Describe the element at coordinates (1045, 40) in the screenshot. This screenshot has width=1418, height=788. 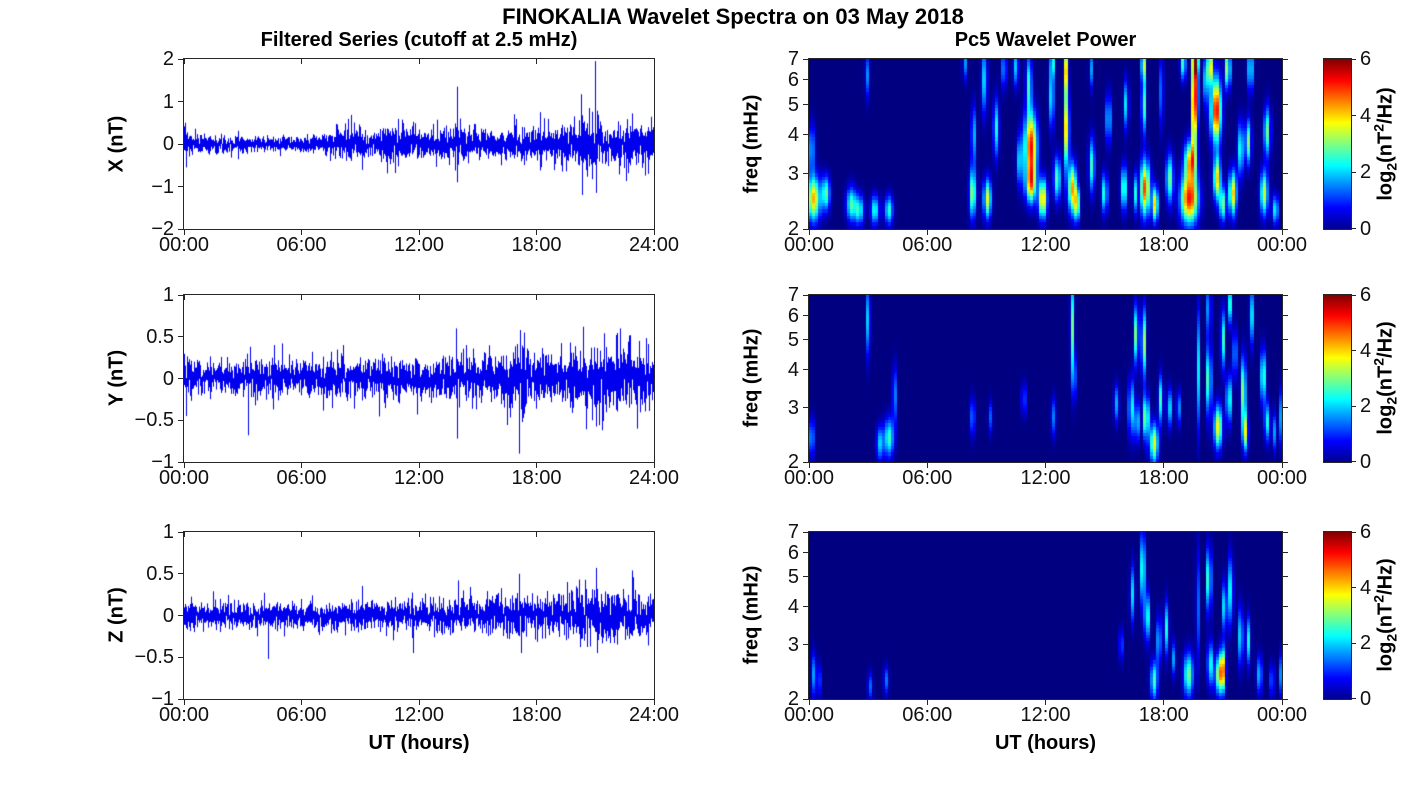
I see `right-column-title: Pc5 Wavelet Power` at that location.